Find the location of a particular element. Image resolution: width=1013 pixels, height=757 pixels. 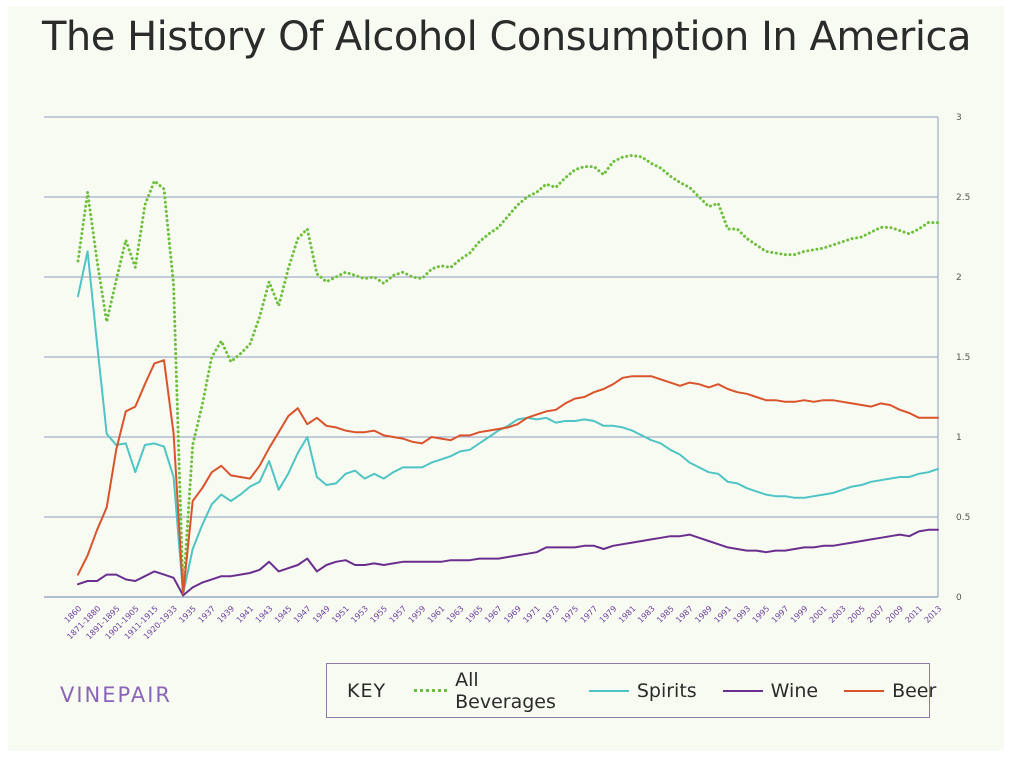

x-tick-label: 2003 is located at coordinates (837, 614).